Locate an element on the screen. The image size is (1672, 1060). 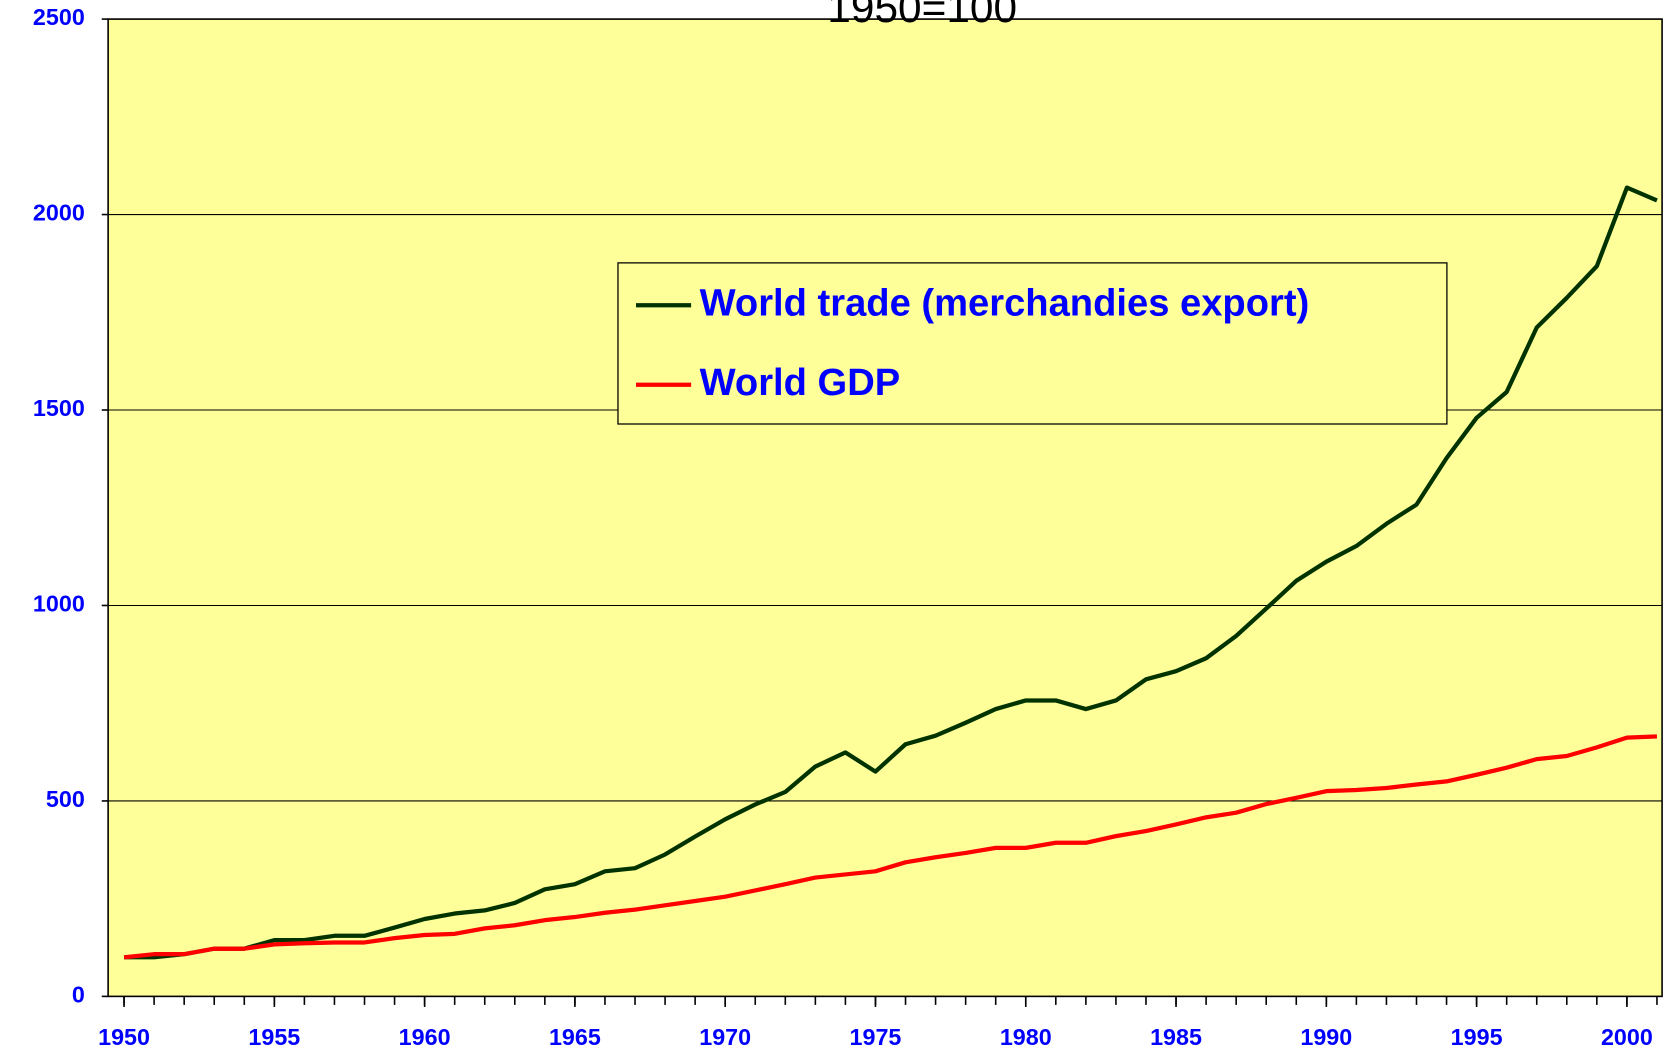
x-tick-label: 1960 is located at coordinates (425, 1037).